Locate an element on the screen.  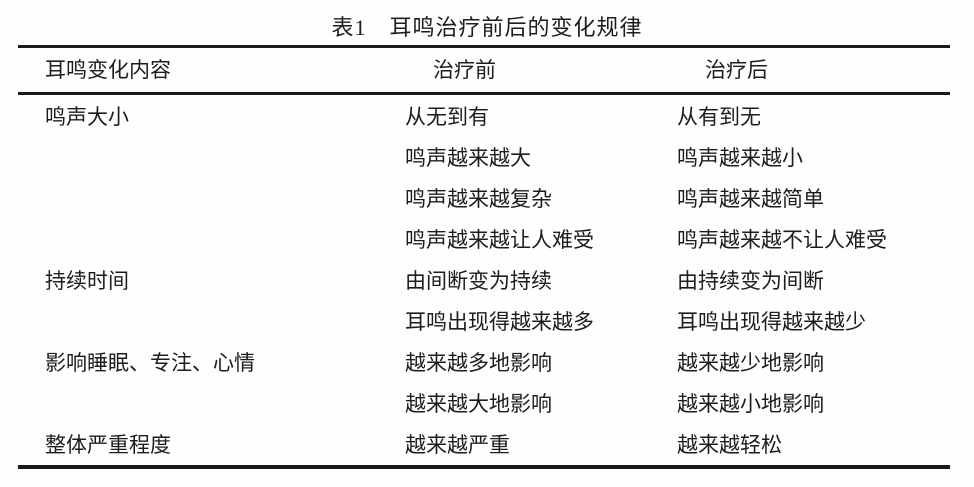
cell-before: 由间断变为持续 is located at coordinates (478, 280).